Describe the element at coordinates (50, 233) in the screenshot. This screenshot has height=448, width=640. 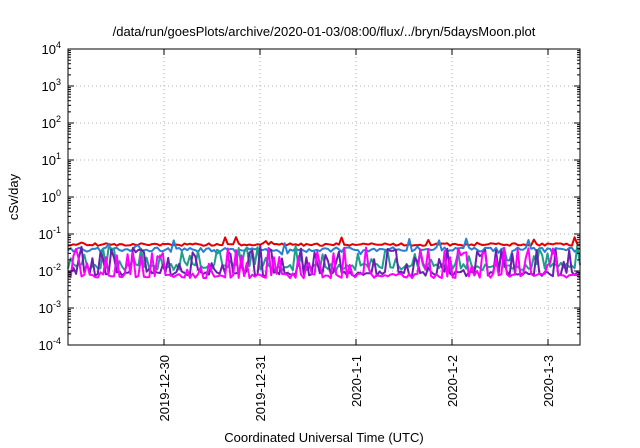
I see `y-tick-label: 10⁻¹` at that location.